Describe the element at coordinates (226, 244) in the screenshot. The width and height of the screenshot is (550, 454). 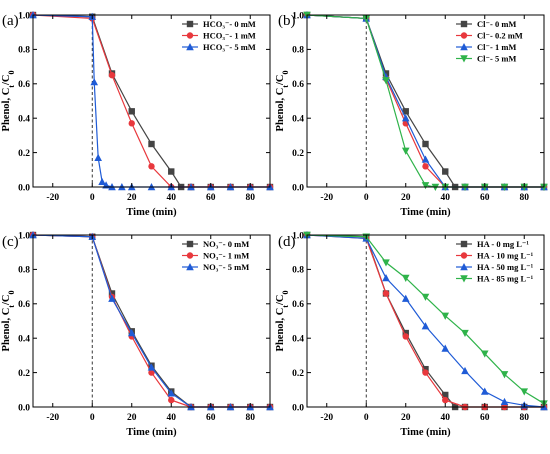
I see `legend-entry: NO₃⁻- 0 mM` at that location.